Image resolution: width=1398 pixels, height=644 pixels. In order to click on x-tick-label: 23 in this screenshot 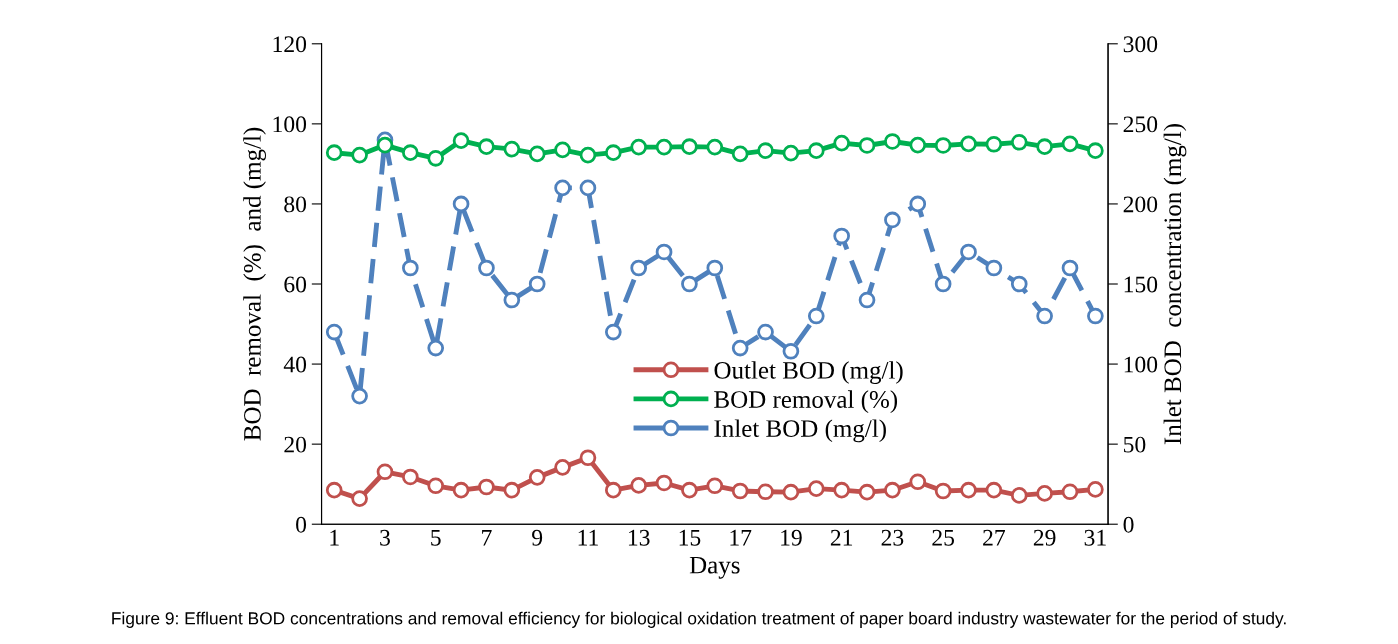, I will do `click(892, 537)`.